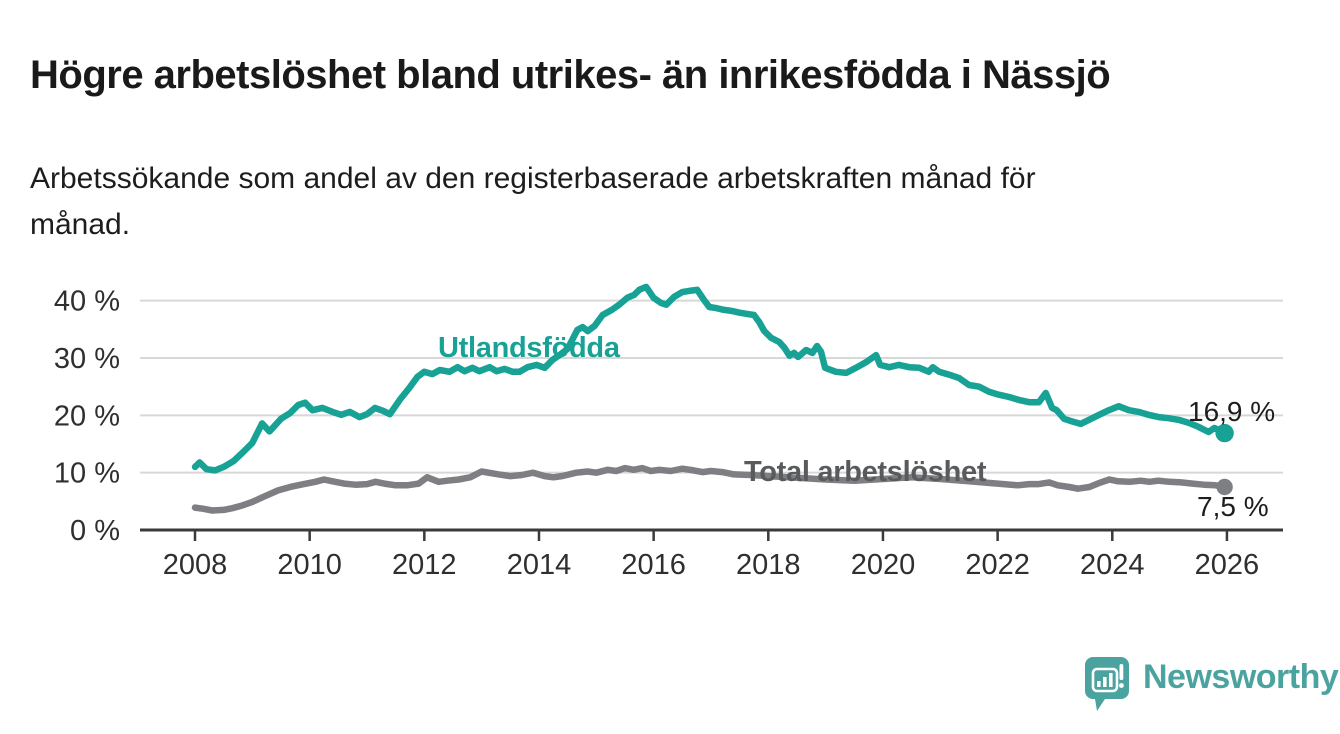  What do you see at coordinates (539, 565) in the screenshot?
I see `x-tick-label: 2014` at bounding box center [539, 565].